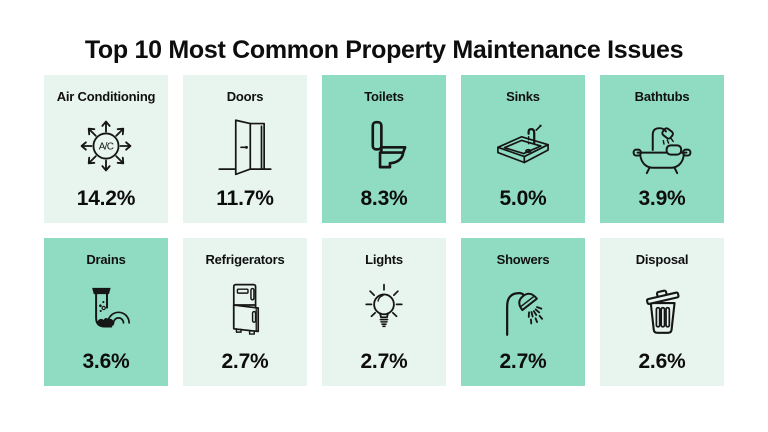 This screenshot has width=768, height=432. Describe the element at coordinates (106, 96) in the screenshot. I see `card-title: Air Conditioning` at that location.